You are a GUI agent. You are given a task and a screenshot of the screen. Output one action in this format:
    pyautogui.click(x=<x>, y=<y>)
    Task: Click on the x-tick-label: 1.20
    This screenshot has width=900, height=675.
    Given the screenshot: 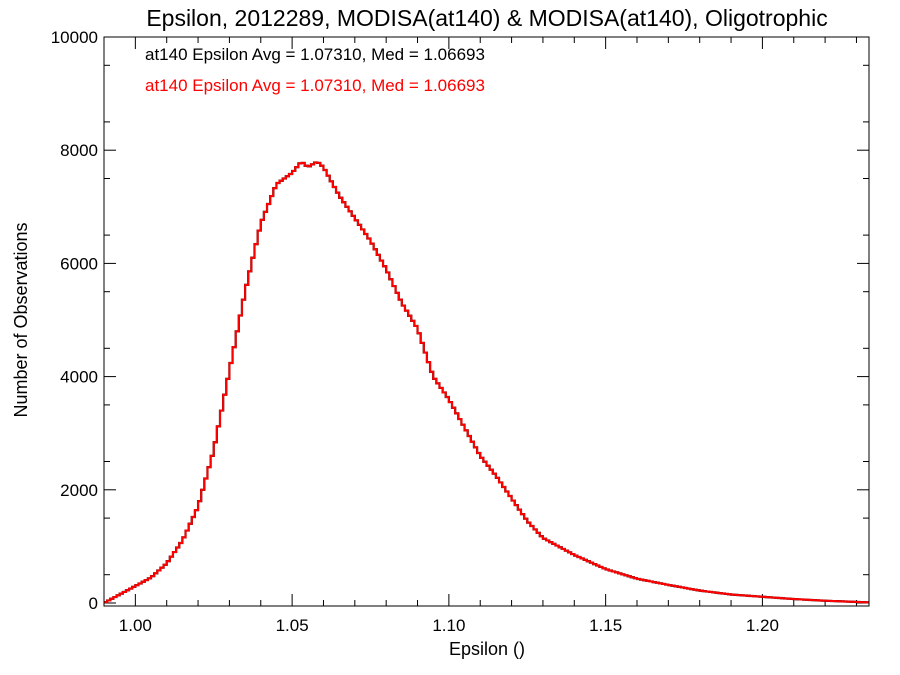 What is the action you would take?
    pyautogui.click(x=762, y=625)
    